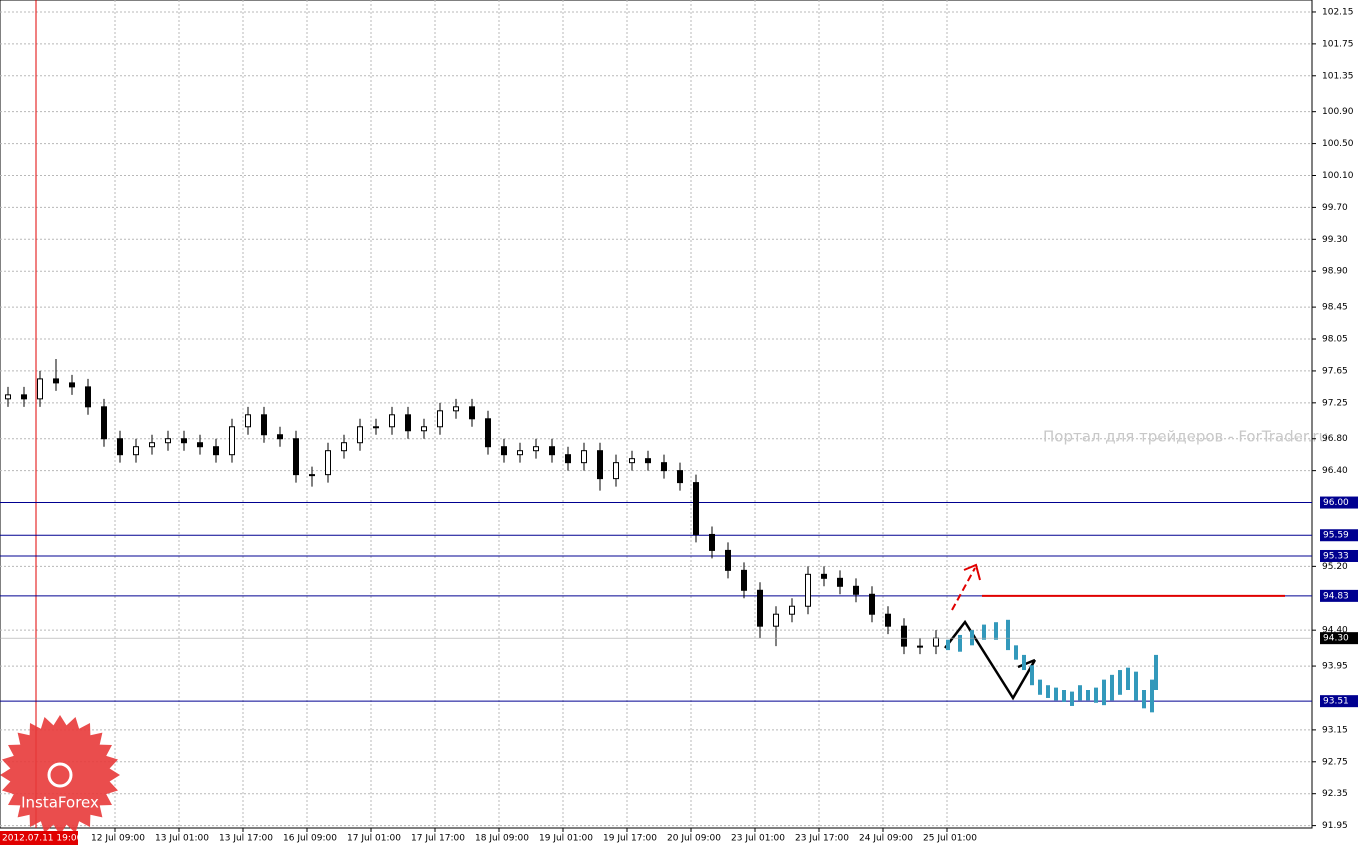  Describe the element at coordinates (1338, 176) in the screenshot. I see `y-tick-label: 100.10` at that location.